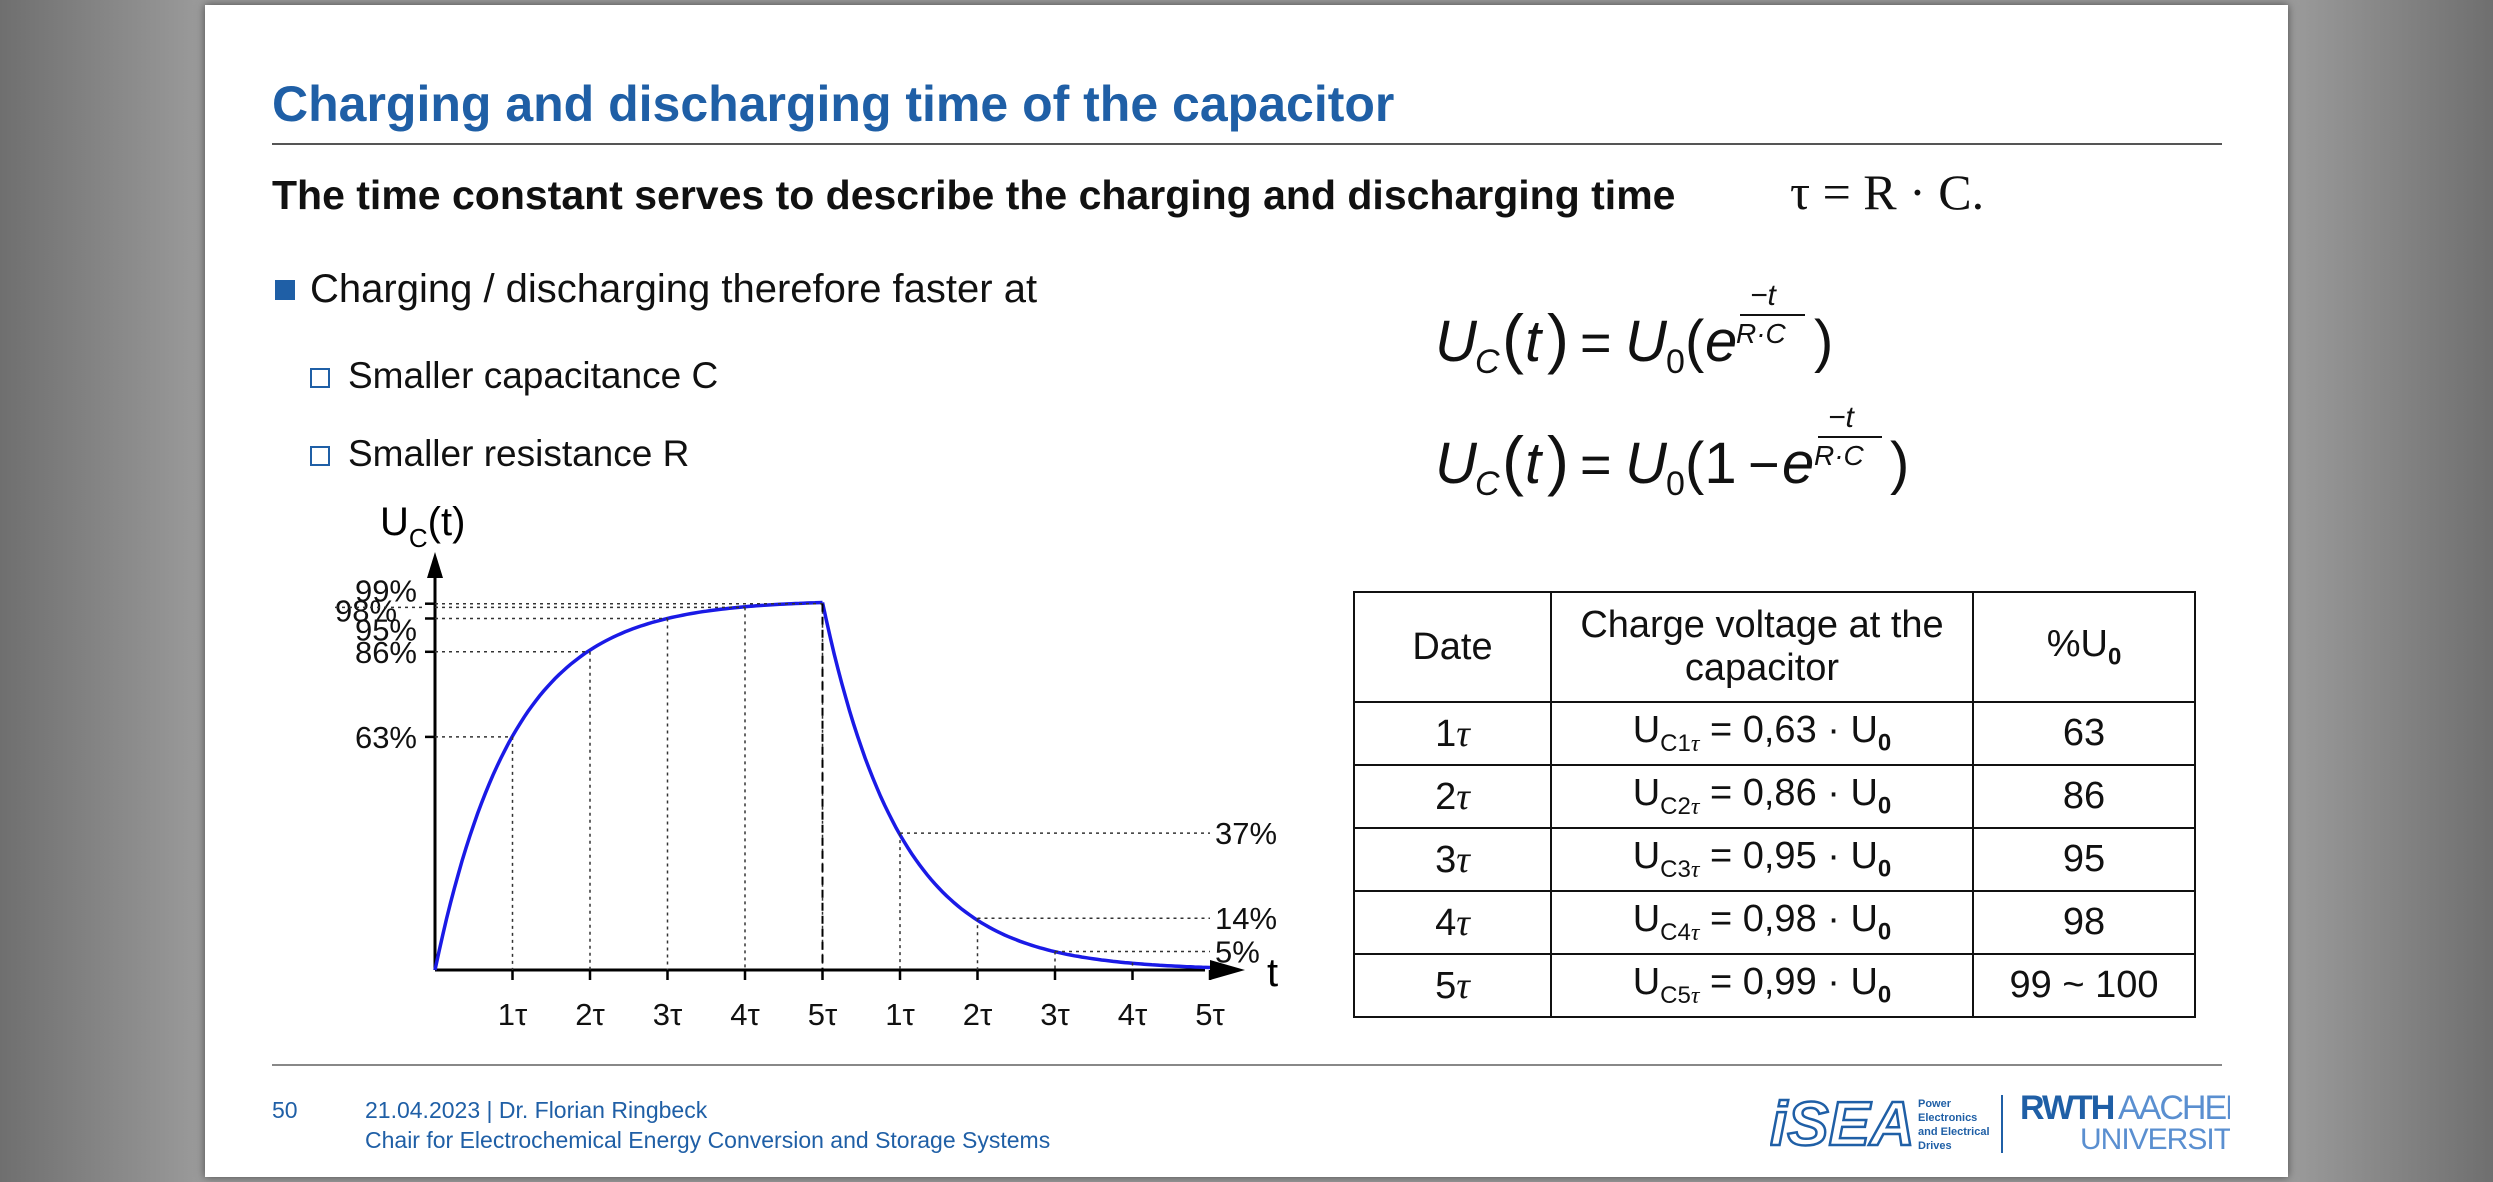 The height and width of the screenshot is (1182, 2493). I want to click on table-header-percent-sub: 0, so click(2114, 657).